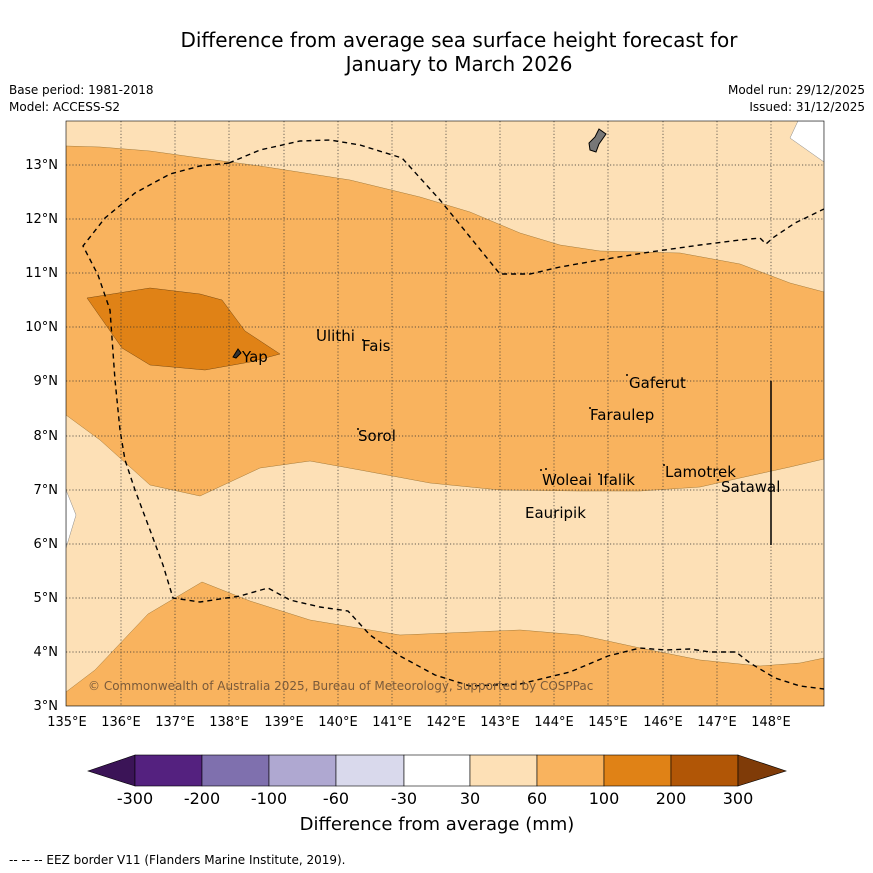 The height and width of the screenshot is (873, 873). What do you see at coordinates (717, 722) in the screenshot?
I see `x-tick-label: 147°E` at bounding box center [717, 722].